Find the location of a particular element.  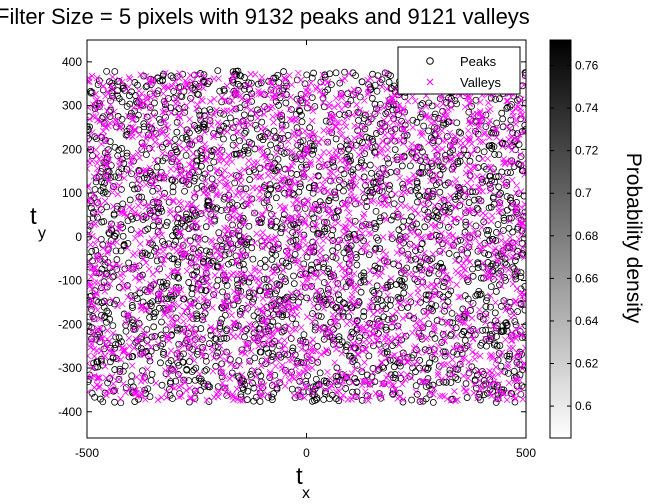

x-axis-label-sub: x is located at coordinates (306, 493).